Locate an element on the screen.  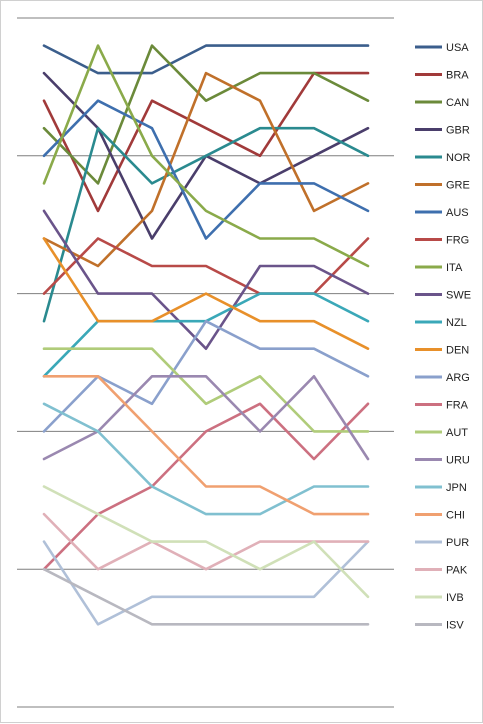
legend-label-nzl: NZL is located at coordinates (456, 323).